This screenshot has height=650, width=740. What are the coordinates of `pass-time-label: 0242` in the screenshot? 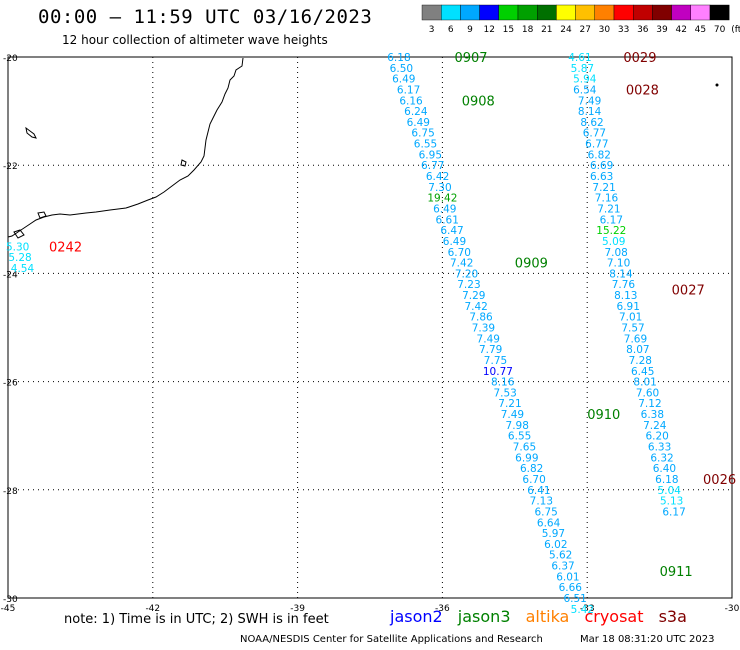 It's located at (65, 247).